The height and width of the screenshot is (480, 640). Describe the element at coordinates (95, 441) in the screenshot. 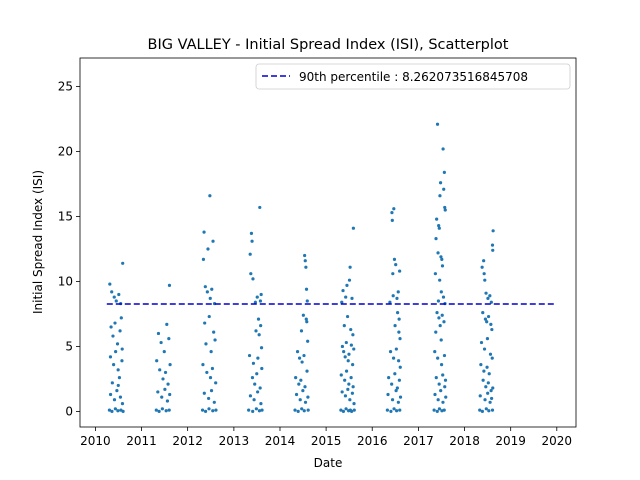

I see `x-tick-label: 2010` at that location.